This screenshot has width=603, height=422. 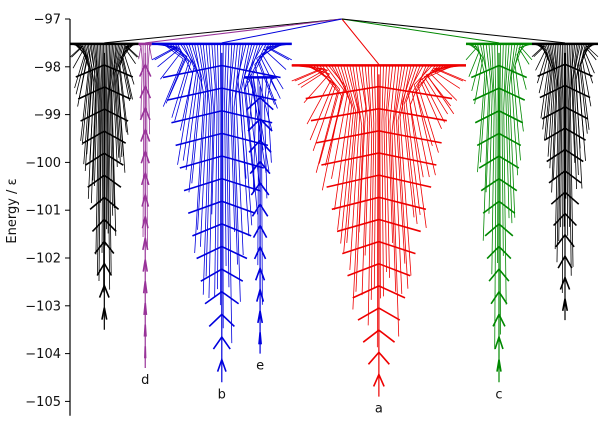 I want to click on basin-labels: d b e a c, so click(x=321, y=388).